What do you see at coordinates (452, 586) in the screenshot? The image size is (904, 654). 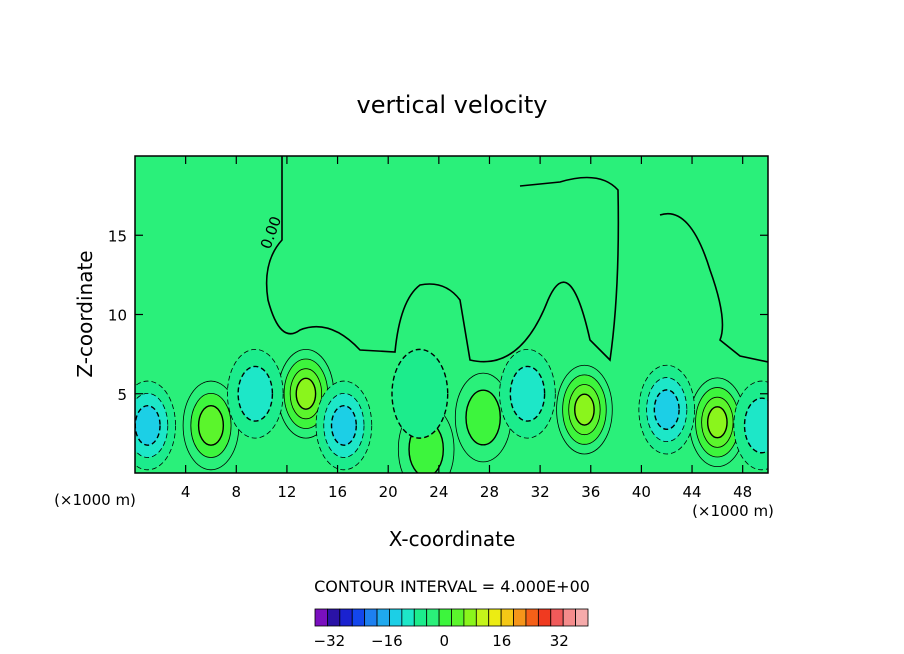 I see `contour-interval-label: CONTOUR INTERVAL = 4.000E+00` at bounding box center [452, 586].